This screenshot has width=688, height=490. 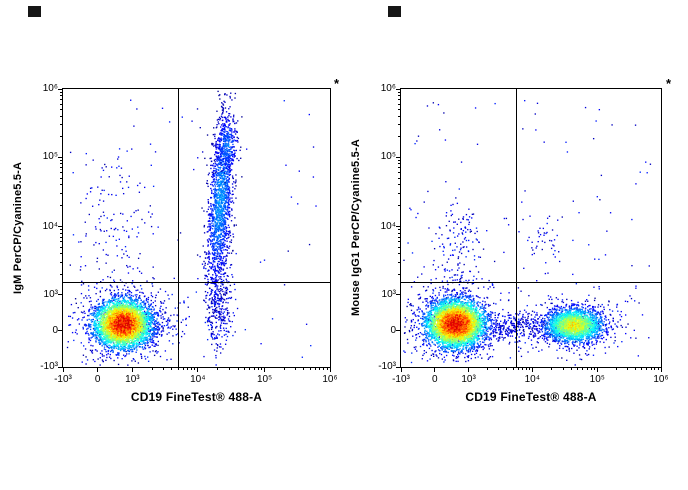 What do you see at coordinates (49, 366) in the screenshot?
I see `y-tick-label: -10³` at bounding box center [49, 366].